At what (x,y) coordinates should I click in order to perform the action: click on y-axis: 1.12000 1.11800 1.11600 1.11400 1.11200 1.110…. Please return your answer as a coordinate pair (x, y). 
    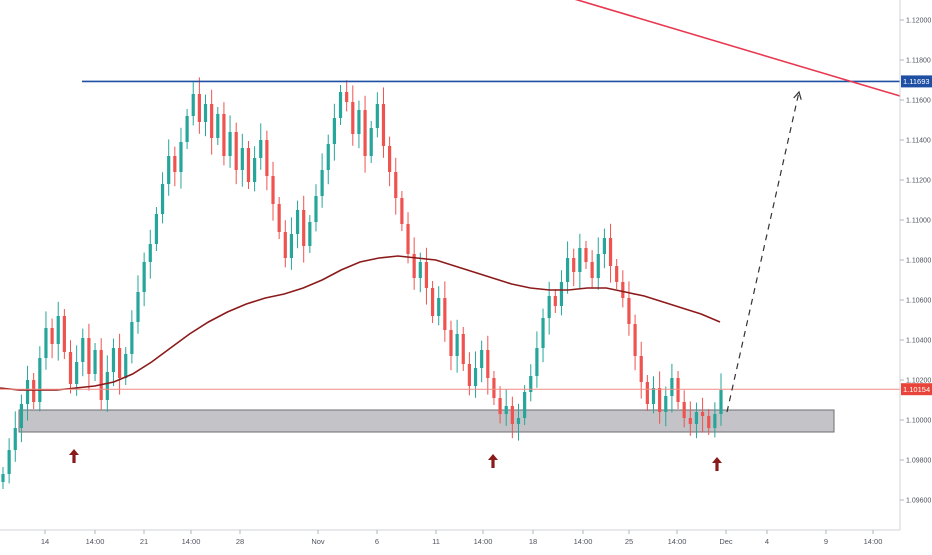
    Looking at the image, I should click on (915, 261).